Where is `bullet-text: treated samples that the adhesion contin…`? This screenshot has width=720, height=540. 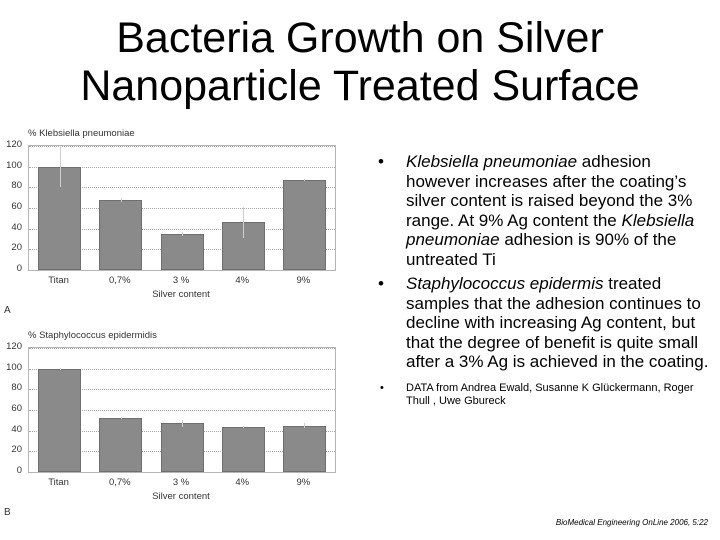
bullet-text: treated samples that the adhesion contin… is located at coordinates (557, 322).